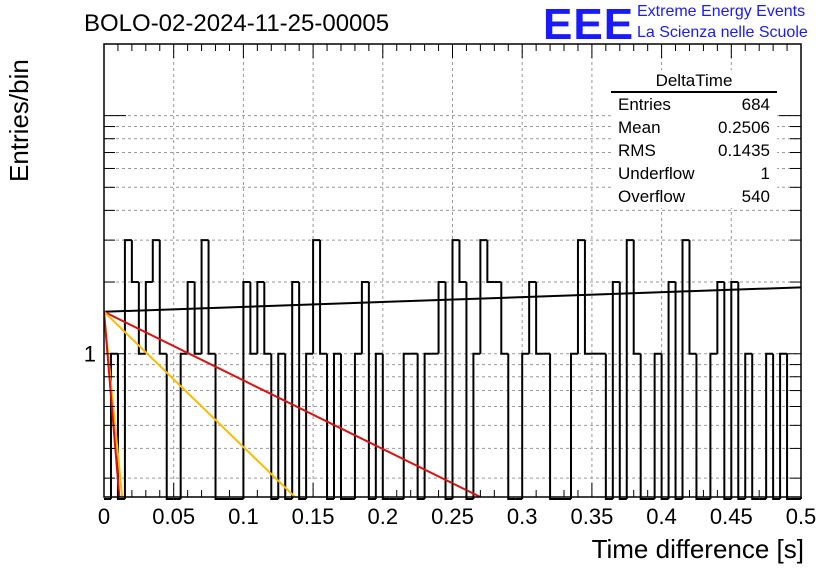 This screenshot has width=836, height=572. What do you see at coordinates (755, 196) in the screenshot?
I see `stats-value: 540` at bounding box center [755, 196].